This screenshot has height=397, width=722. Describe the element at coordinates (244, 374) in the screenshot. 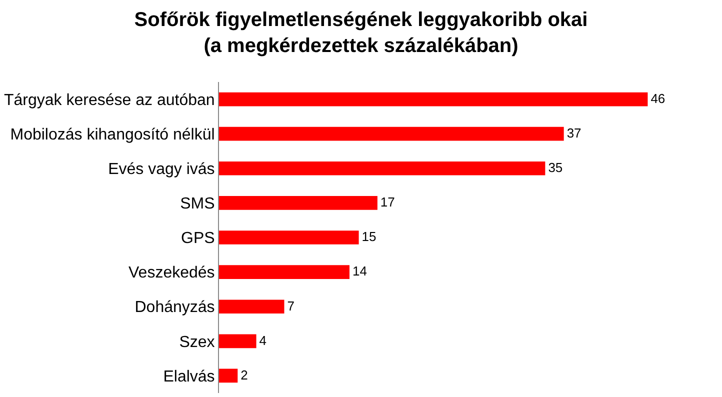

I see `data-label: 2` at that location.